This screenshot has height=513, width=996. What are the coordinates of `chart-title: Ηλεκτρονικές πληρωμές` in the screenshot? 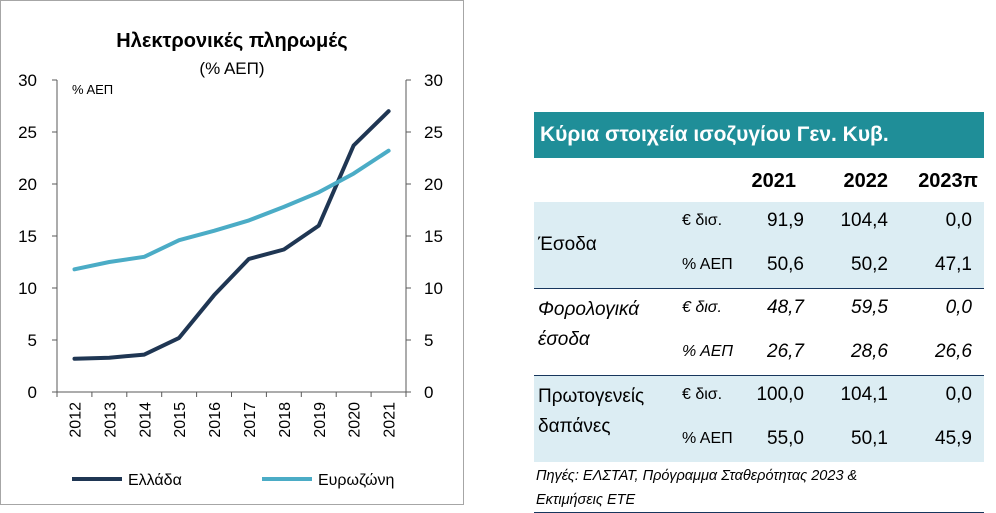 It's located at (231, 41).